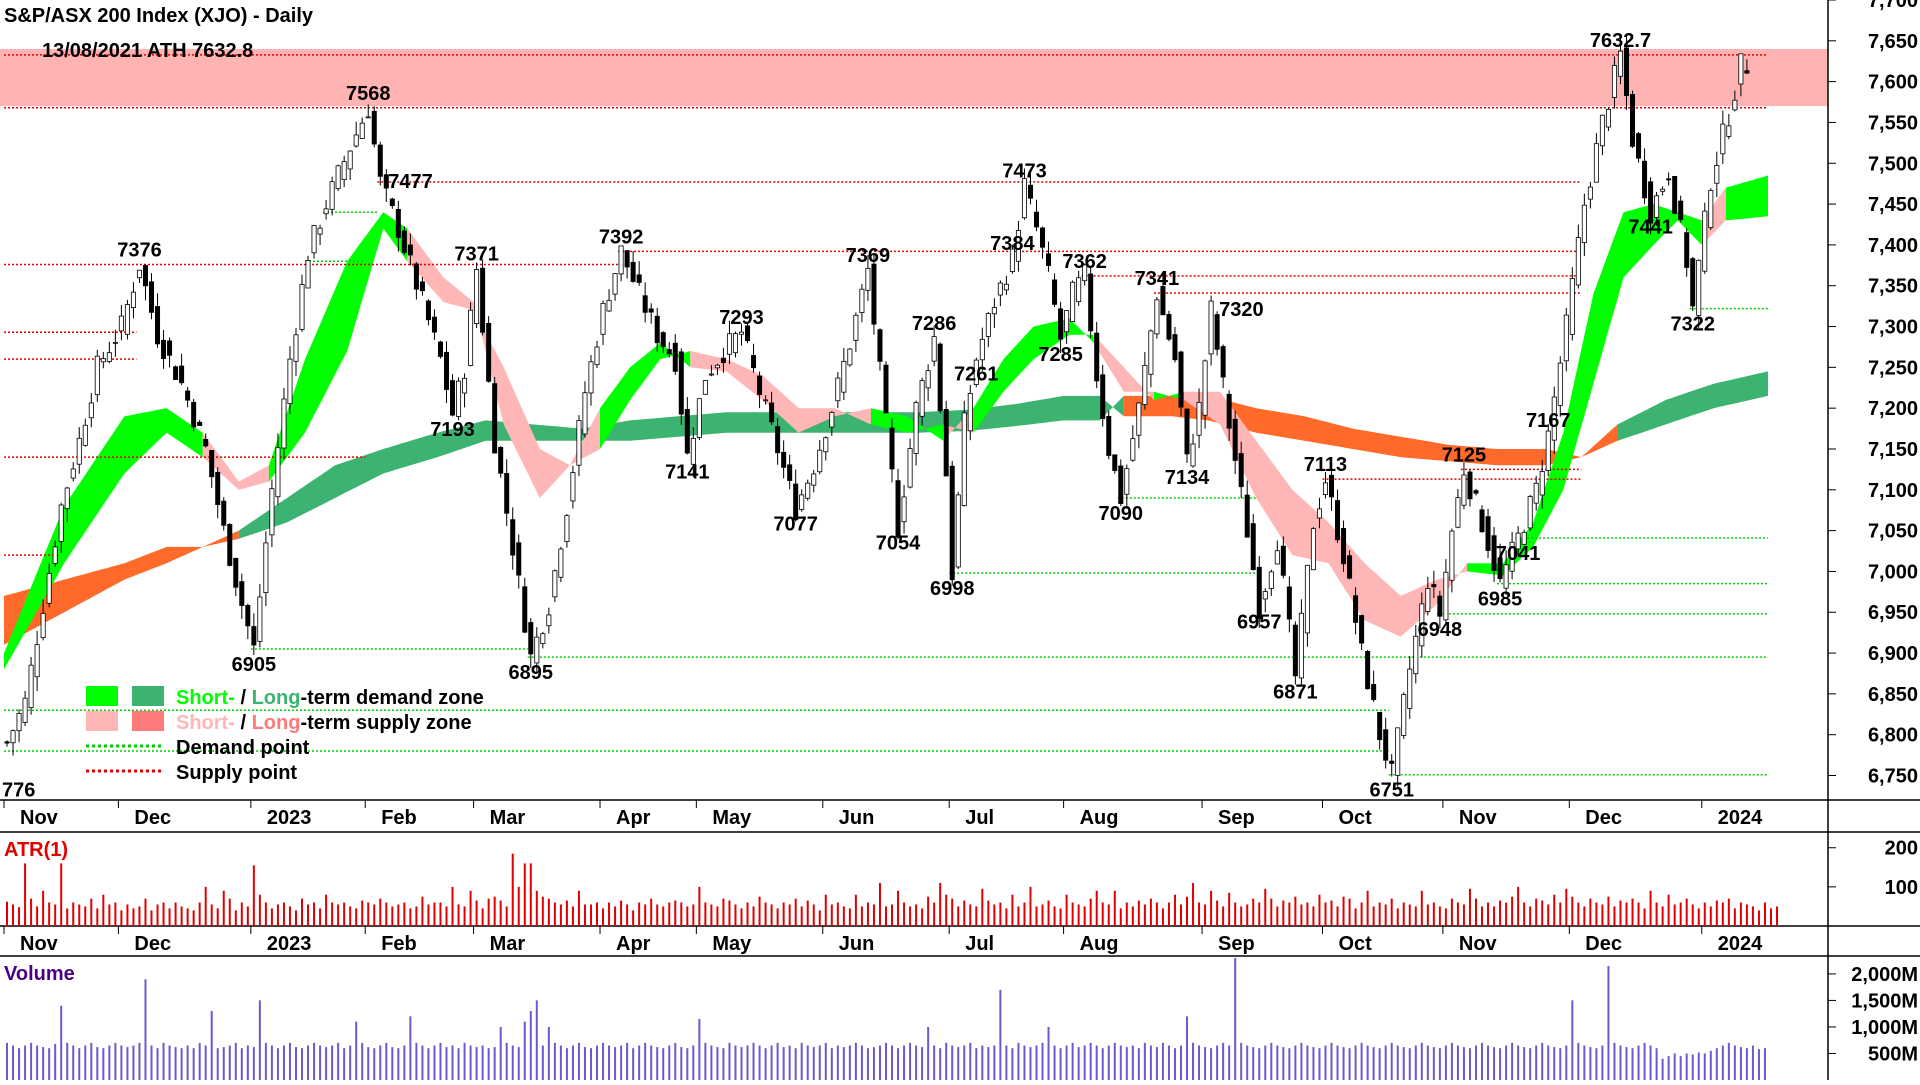 The width and height of the screenshot is (1920, 1085). Describe the element at coordinates (934, 324) in the screenshot. I see `swing-label: 7286` at that location.